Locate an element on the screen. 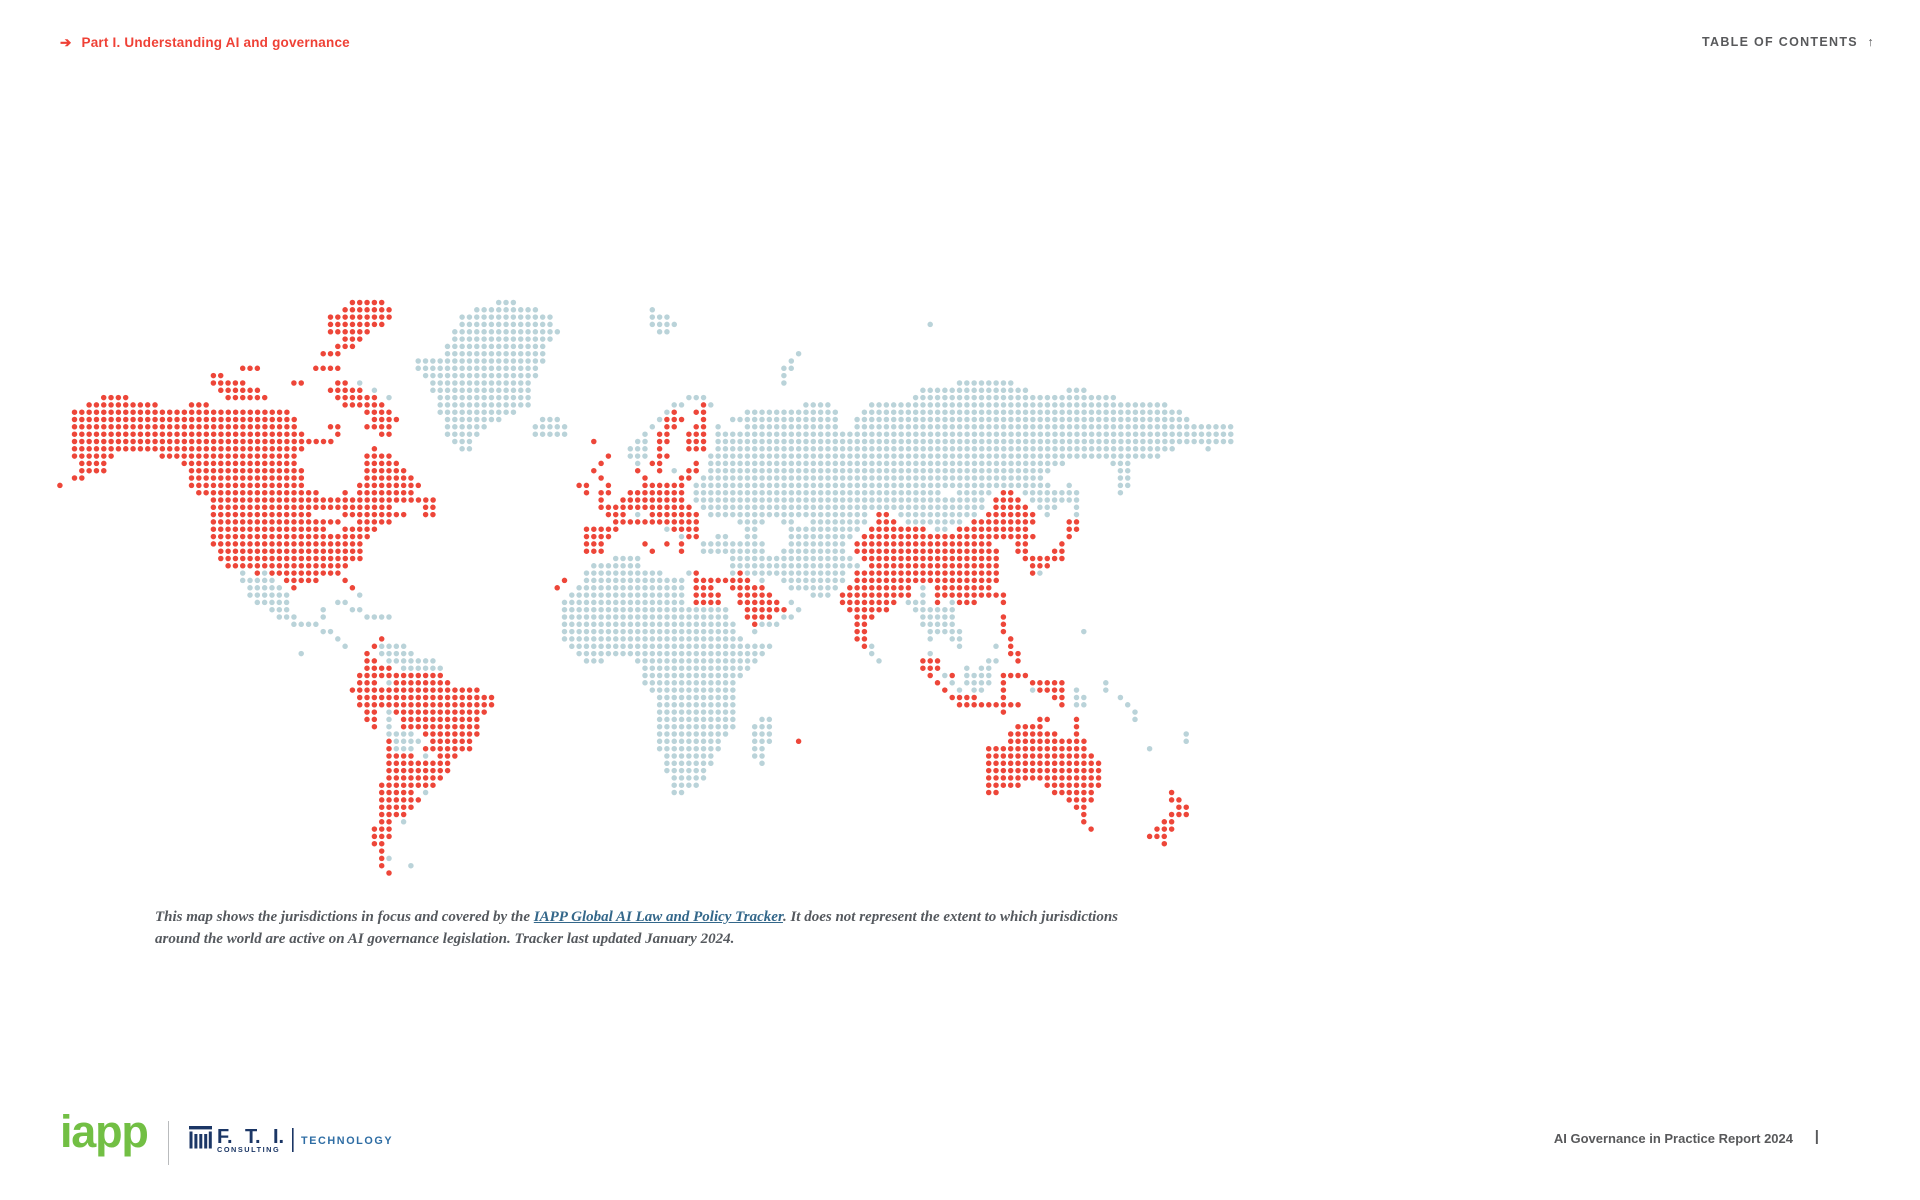  svg-text: I. is located at coordinates (278, 1137).